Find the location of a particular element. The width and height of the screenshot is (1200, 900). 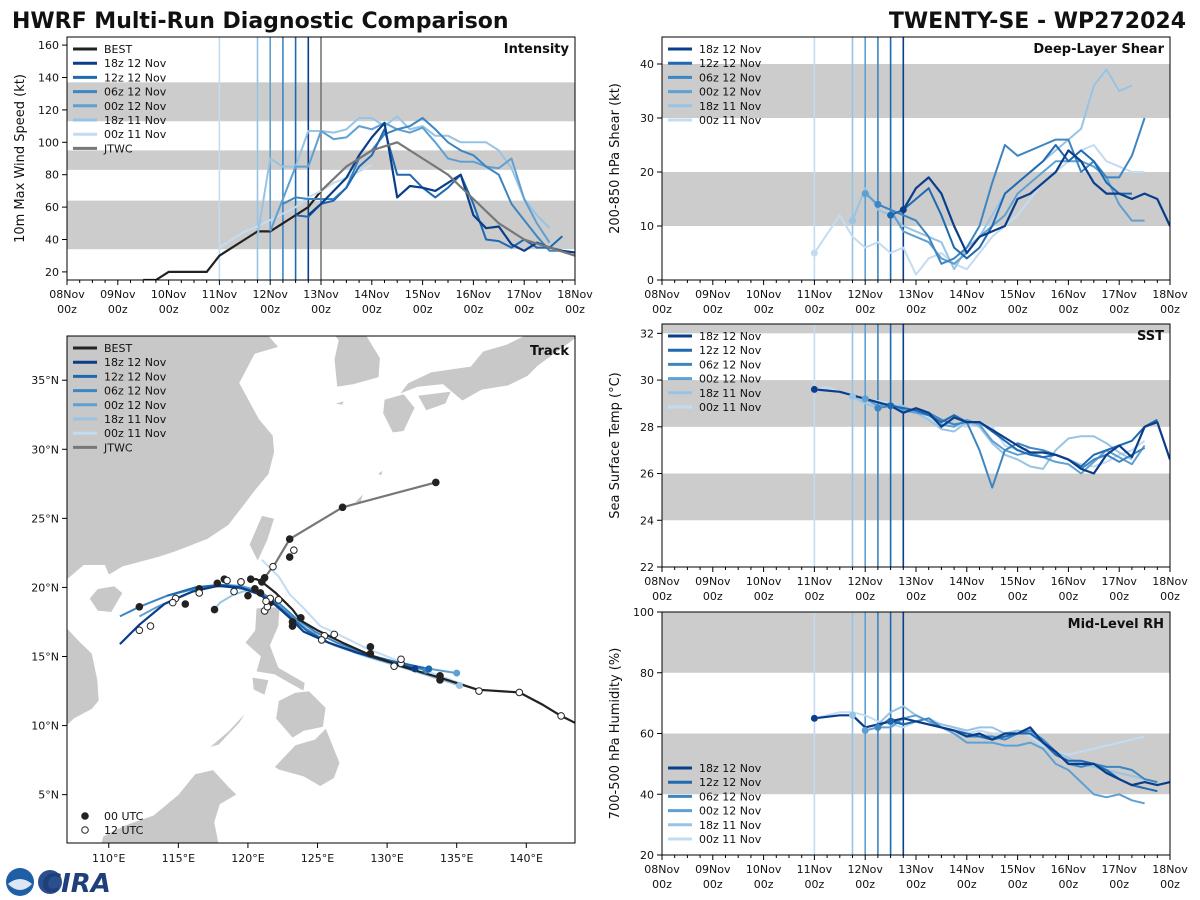

y-tick-label: 120 is located at coordinates (48, 110).